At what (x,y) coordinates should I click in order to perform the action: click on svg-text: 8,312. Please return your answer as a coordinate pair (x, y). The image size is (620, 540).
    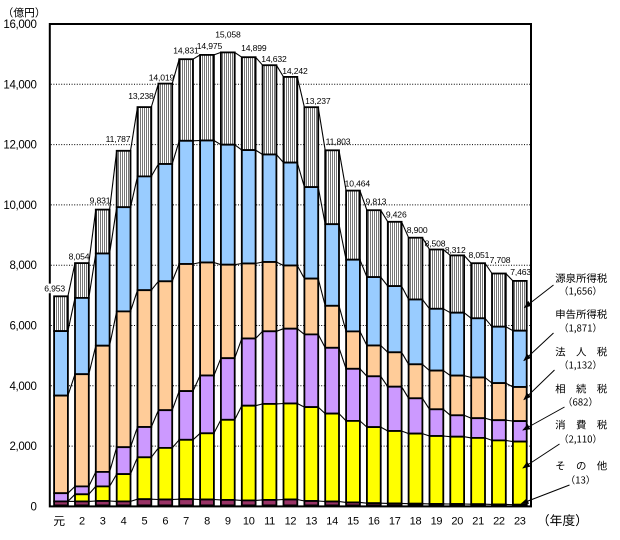
    Looking at the image, I should click on (455, 250).